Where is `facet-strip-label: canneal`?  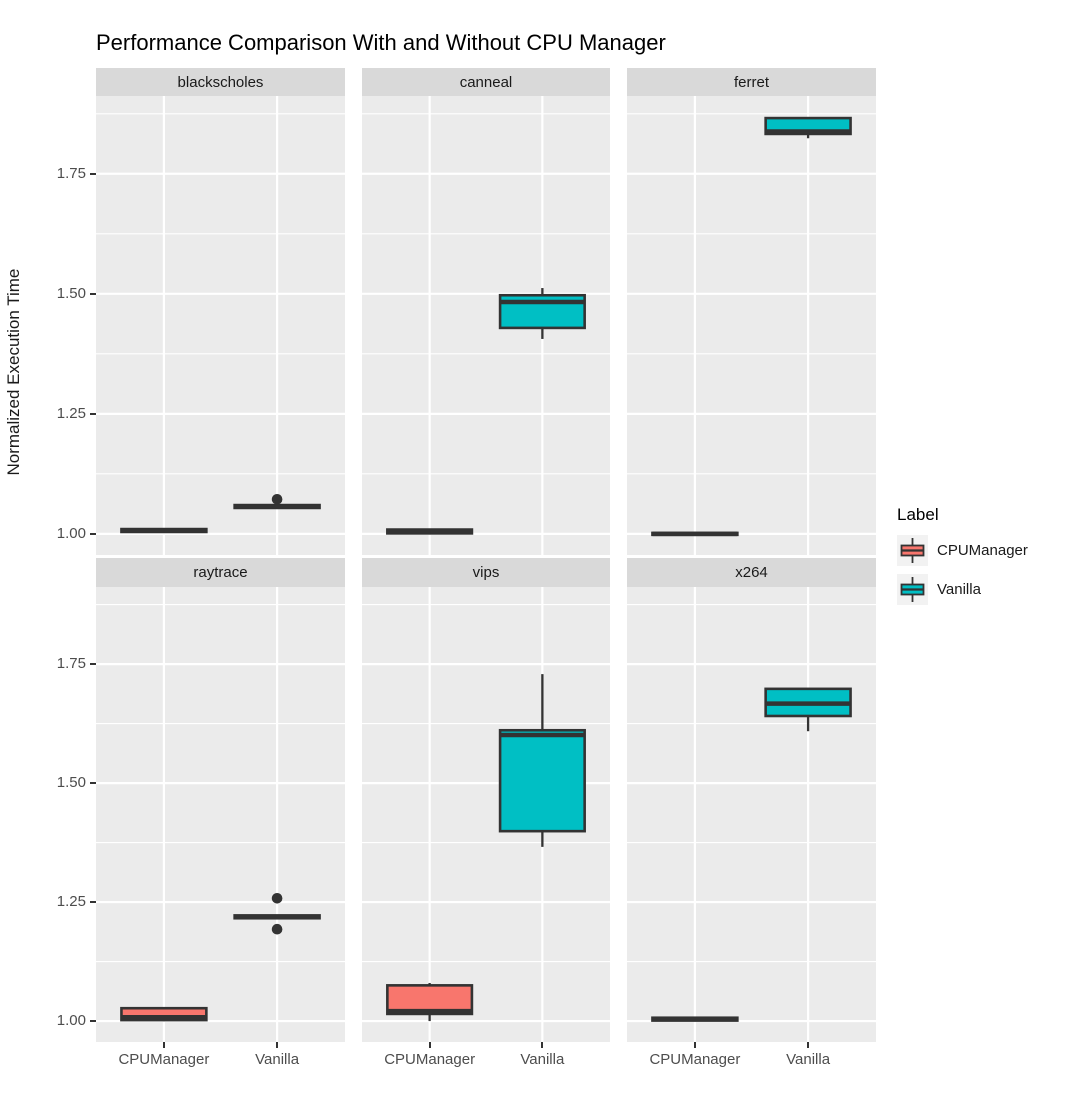
facet-strip-label: canneal is located at coordinates (486, 82).